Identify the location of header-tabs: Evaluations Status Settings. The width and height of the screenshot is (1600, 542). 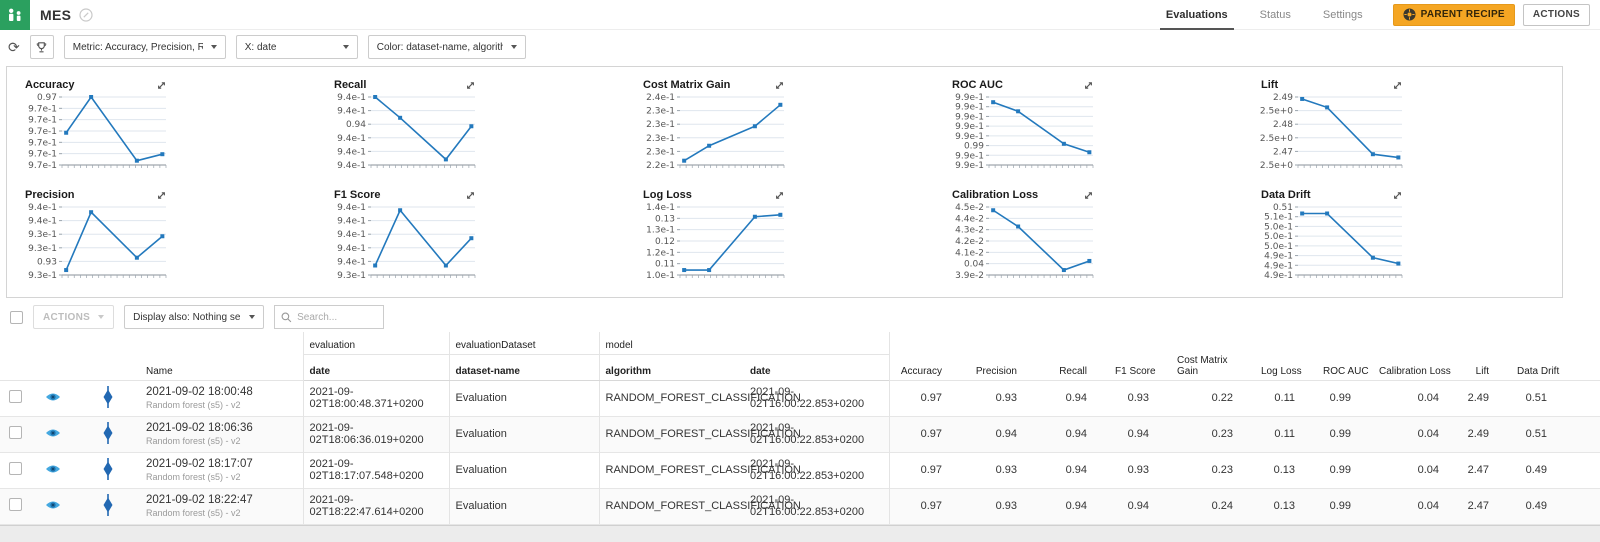
(1264, 15).